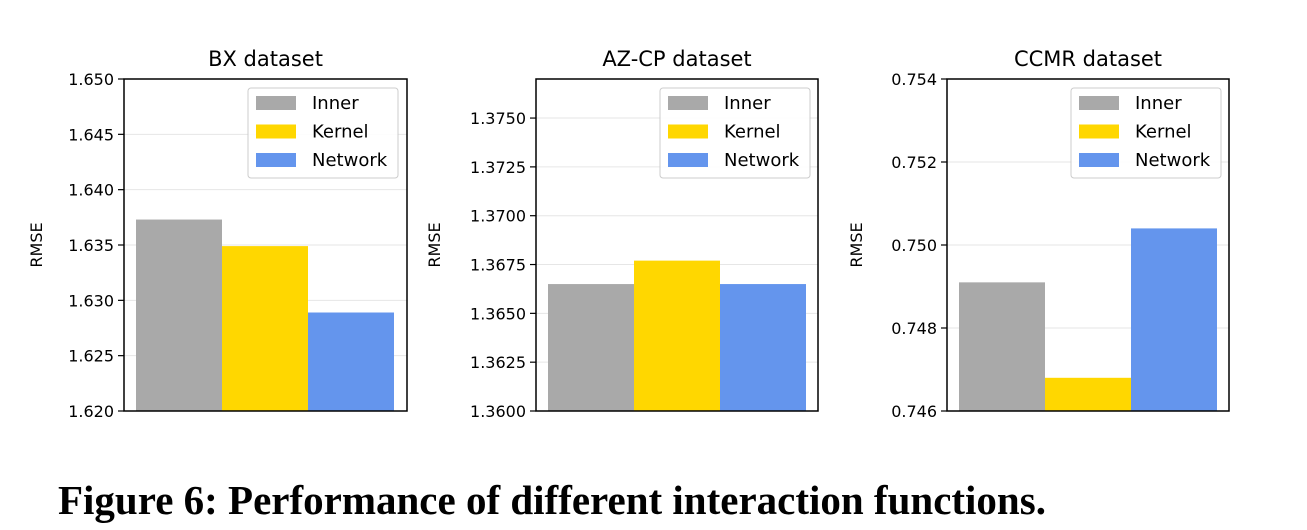 The width and height of the screenshot is (1307, 530). Describe the element at coordinates (914, 328) in the screenshot. I see `y-tick-label: 0.748` at that location.